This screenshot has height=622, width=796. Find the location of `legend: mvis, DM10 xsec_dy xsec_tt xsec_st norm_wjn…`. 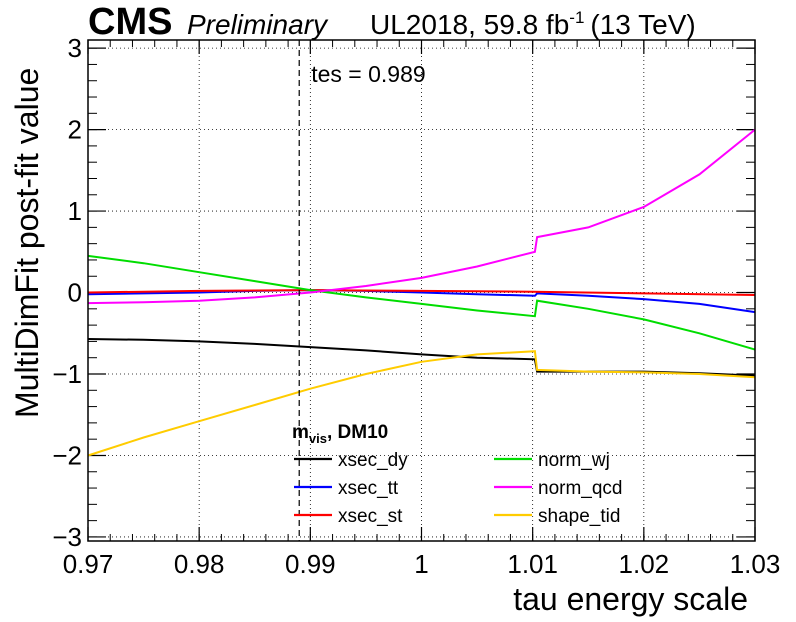

legend: mvis, DM10 xsec_dy xsec_tt xsec_st norm_wjn… is located at coordinates (457, 474).